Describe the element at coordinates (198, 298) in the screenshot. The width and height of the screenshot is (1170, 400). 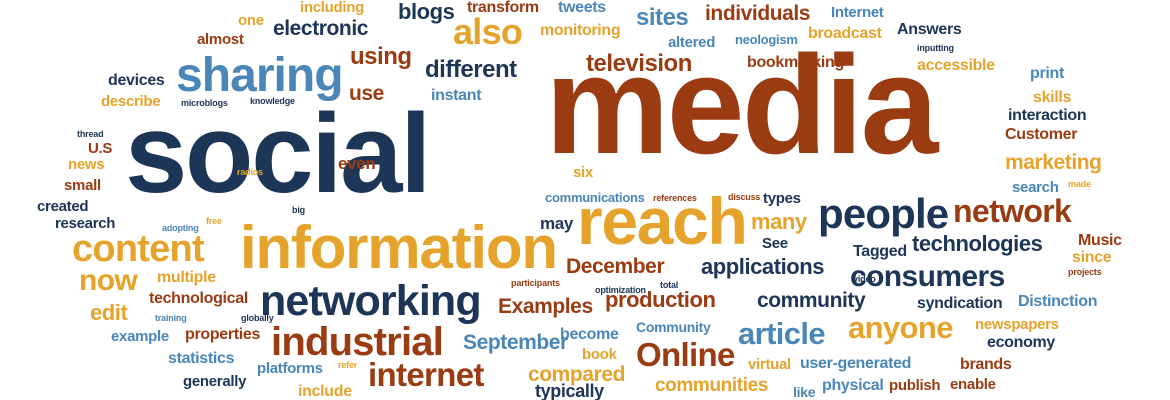
I see `word: technological` at that location.